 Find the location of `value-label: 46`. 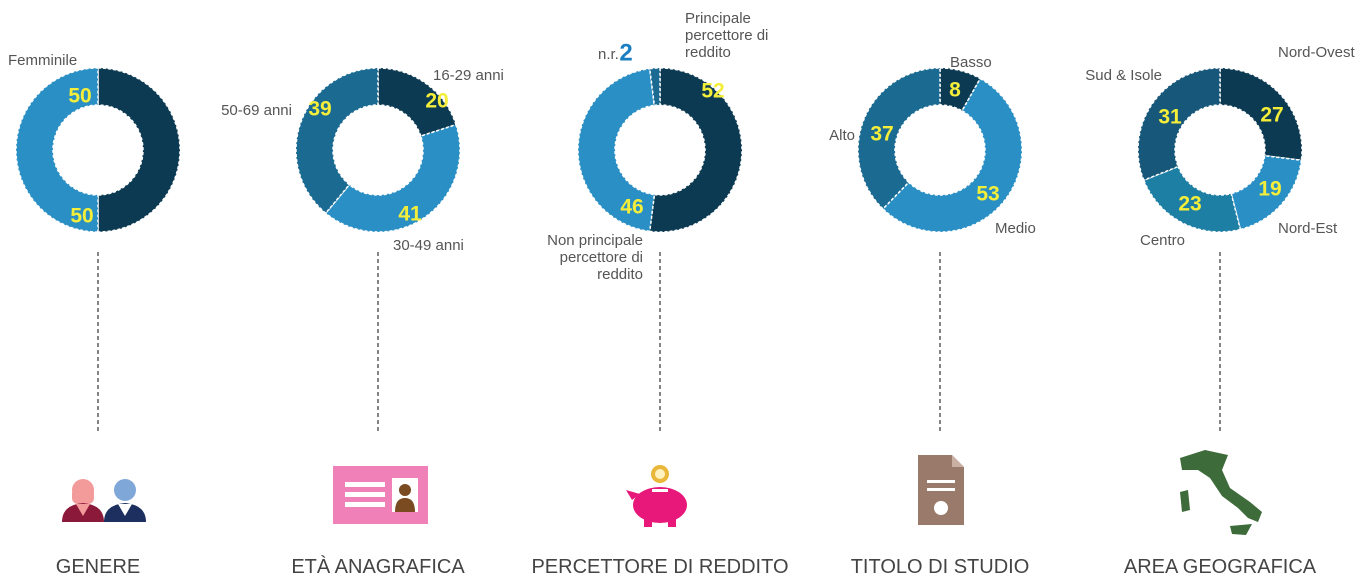

value-label: 46 is located at coordinates (631, 207).